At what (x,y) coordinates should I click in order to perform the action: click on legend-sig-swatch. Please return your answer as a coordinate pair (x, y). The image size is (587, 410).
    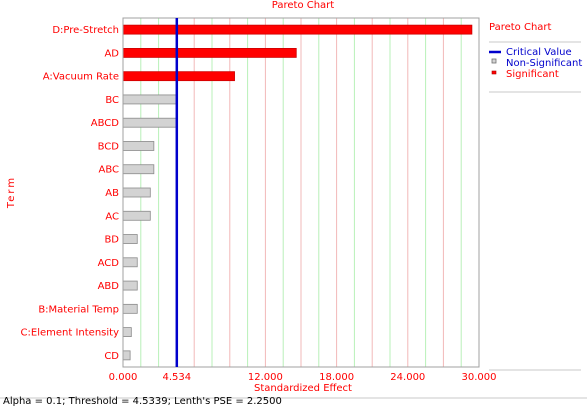
    Looking at the image, I should click on (494, 72).